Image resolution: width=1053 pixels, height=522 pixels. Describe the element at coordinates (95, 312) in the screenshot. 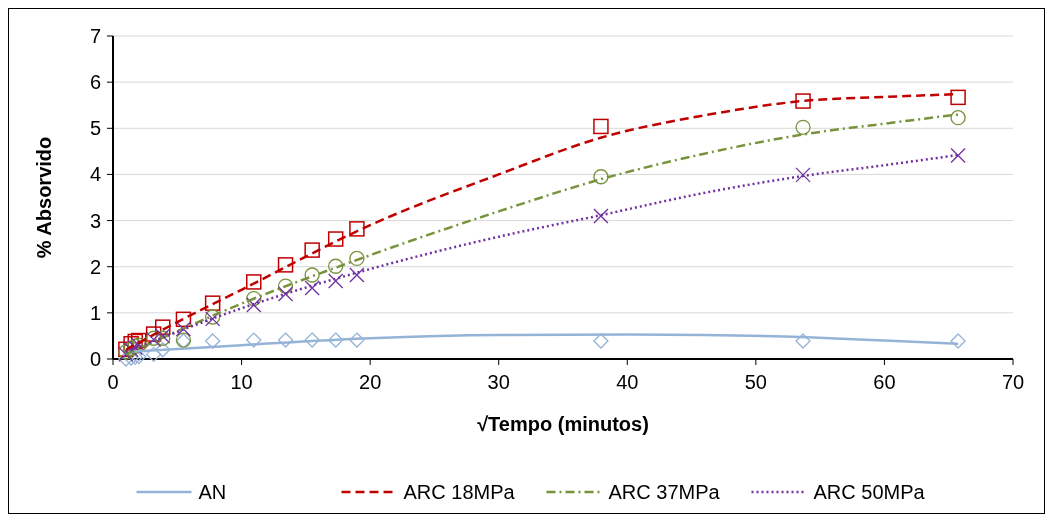

I see `y-tick-label: 1` at that location.